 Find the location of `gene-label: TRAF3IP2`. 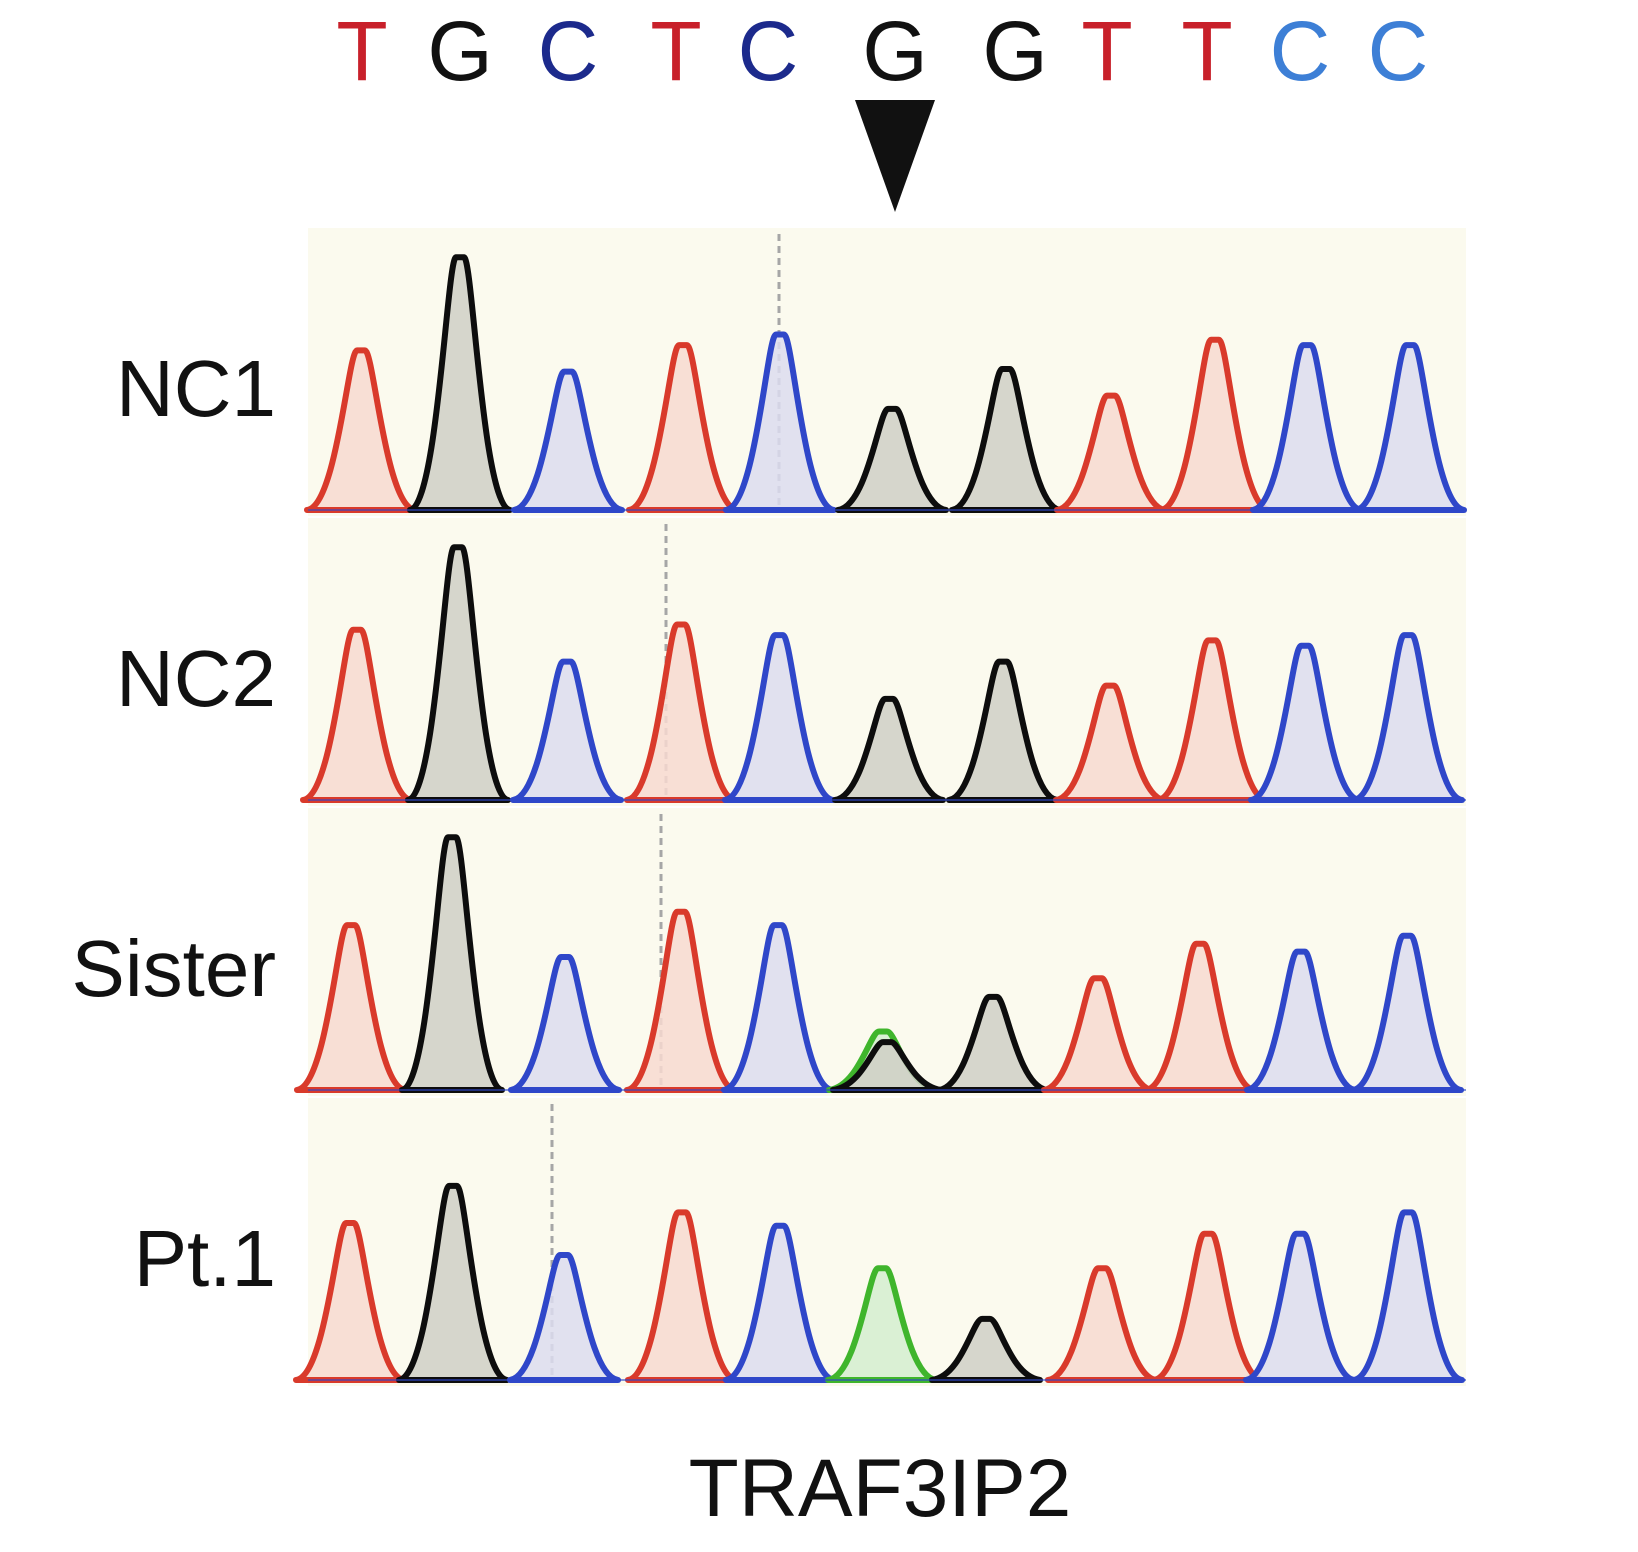

gene-label: TRAF3IP2 is located at coordinates (880, 1488).